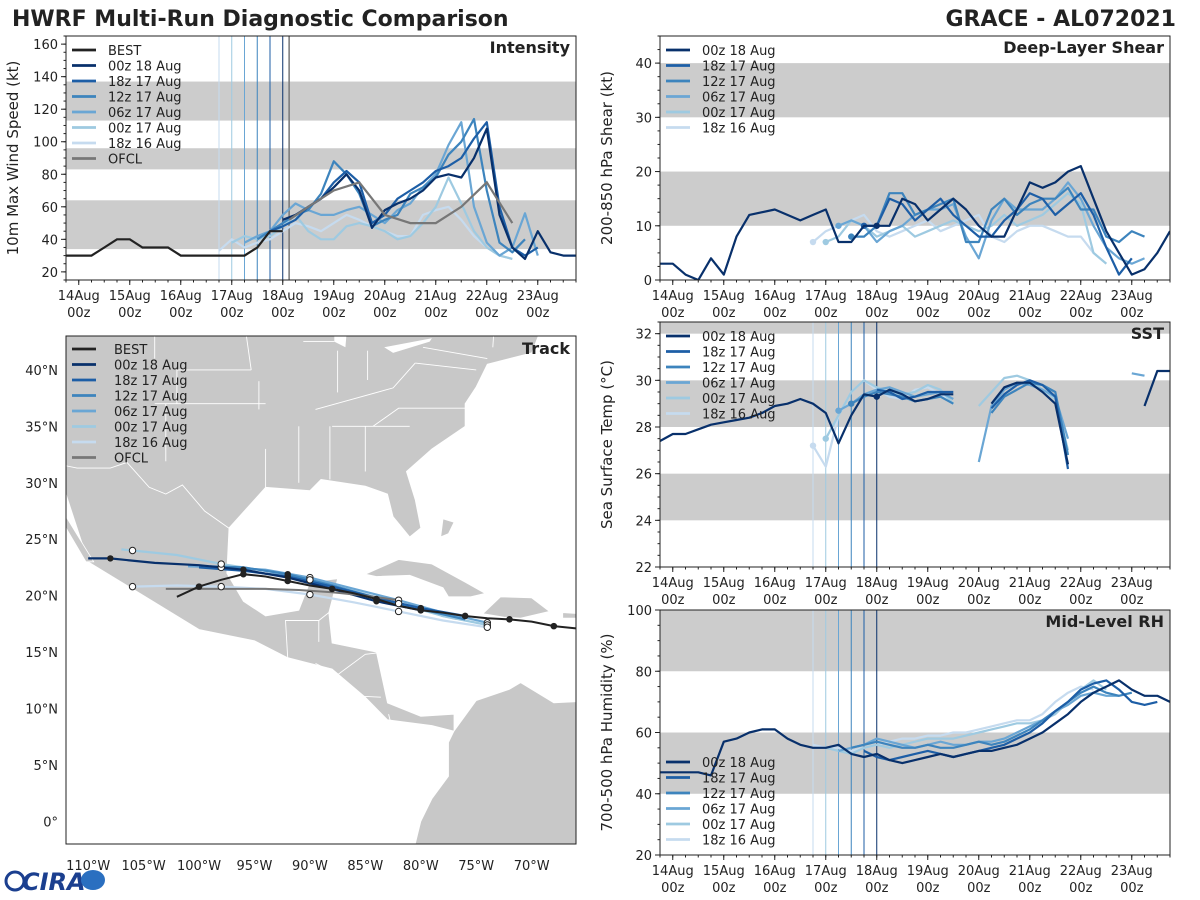 The width and height of the screenshot is (1200, 900). What do you see at coordinates (643, 335) in the screenshot?
I see `y-tick-label: 32` at bounding box center [643, 335].